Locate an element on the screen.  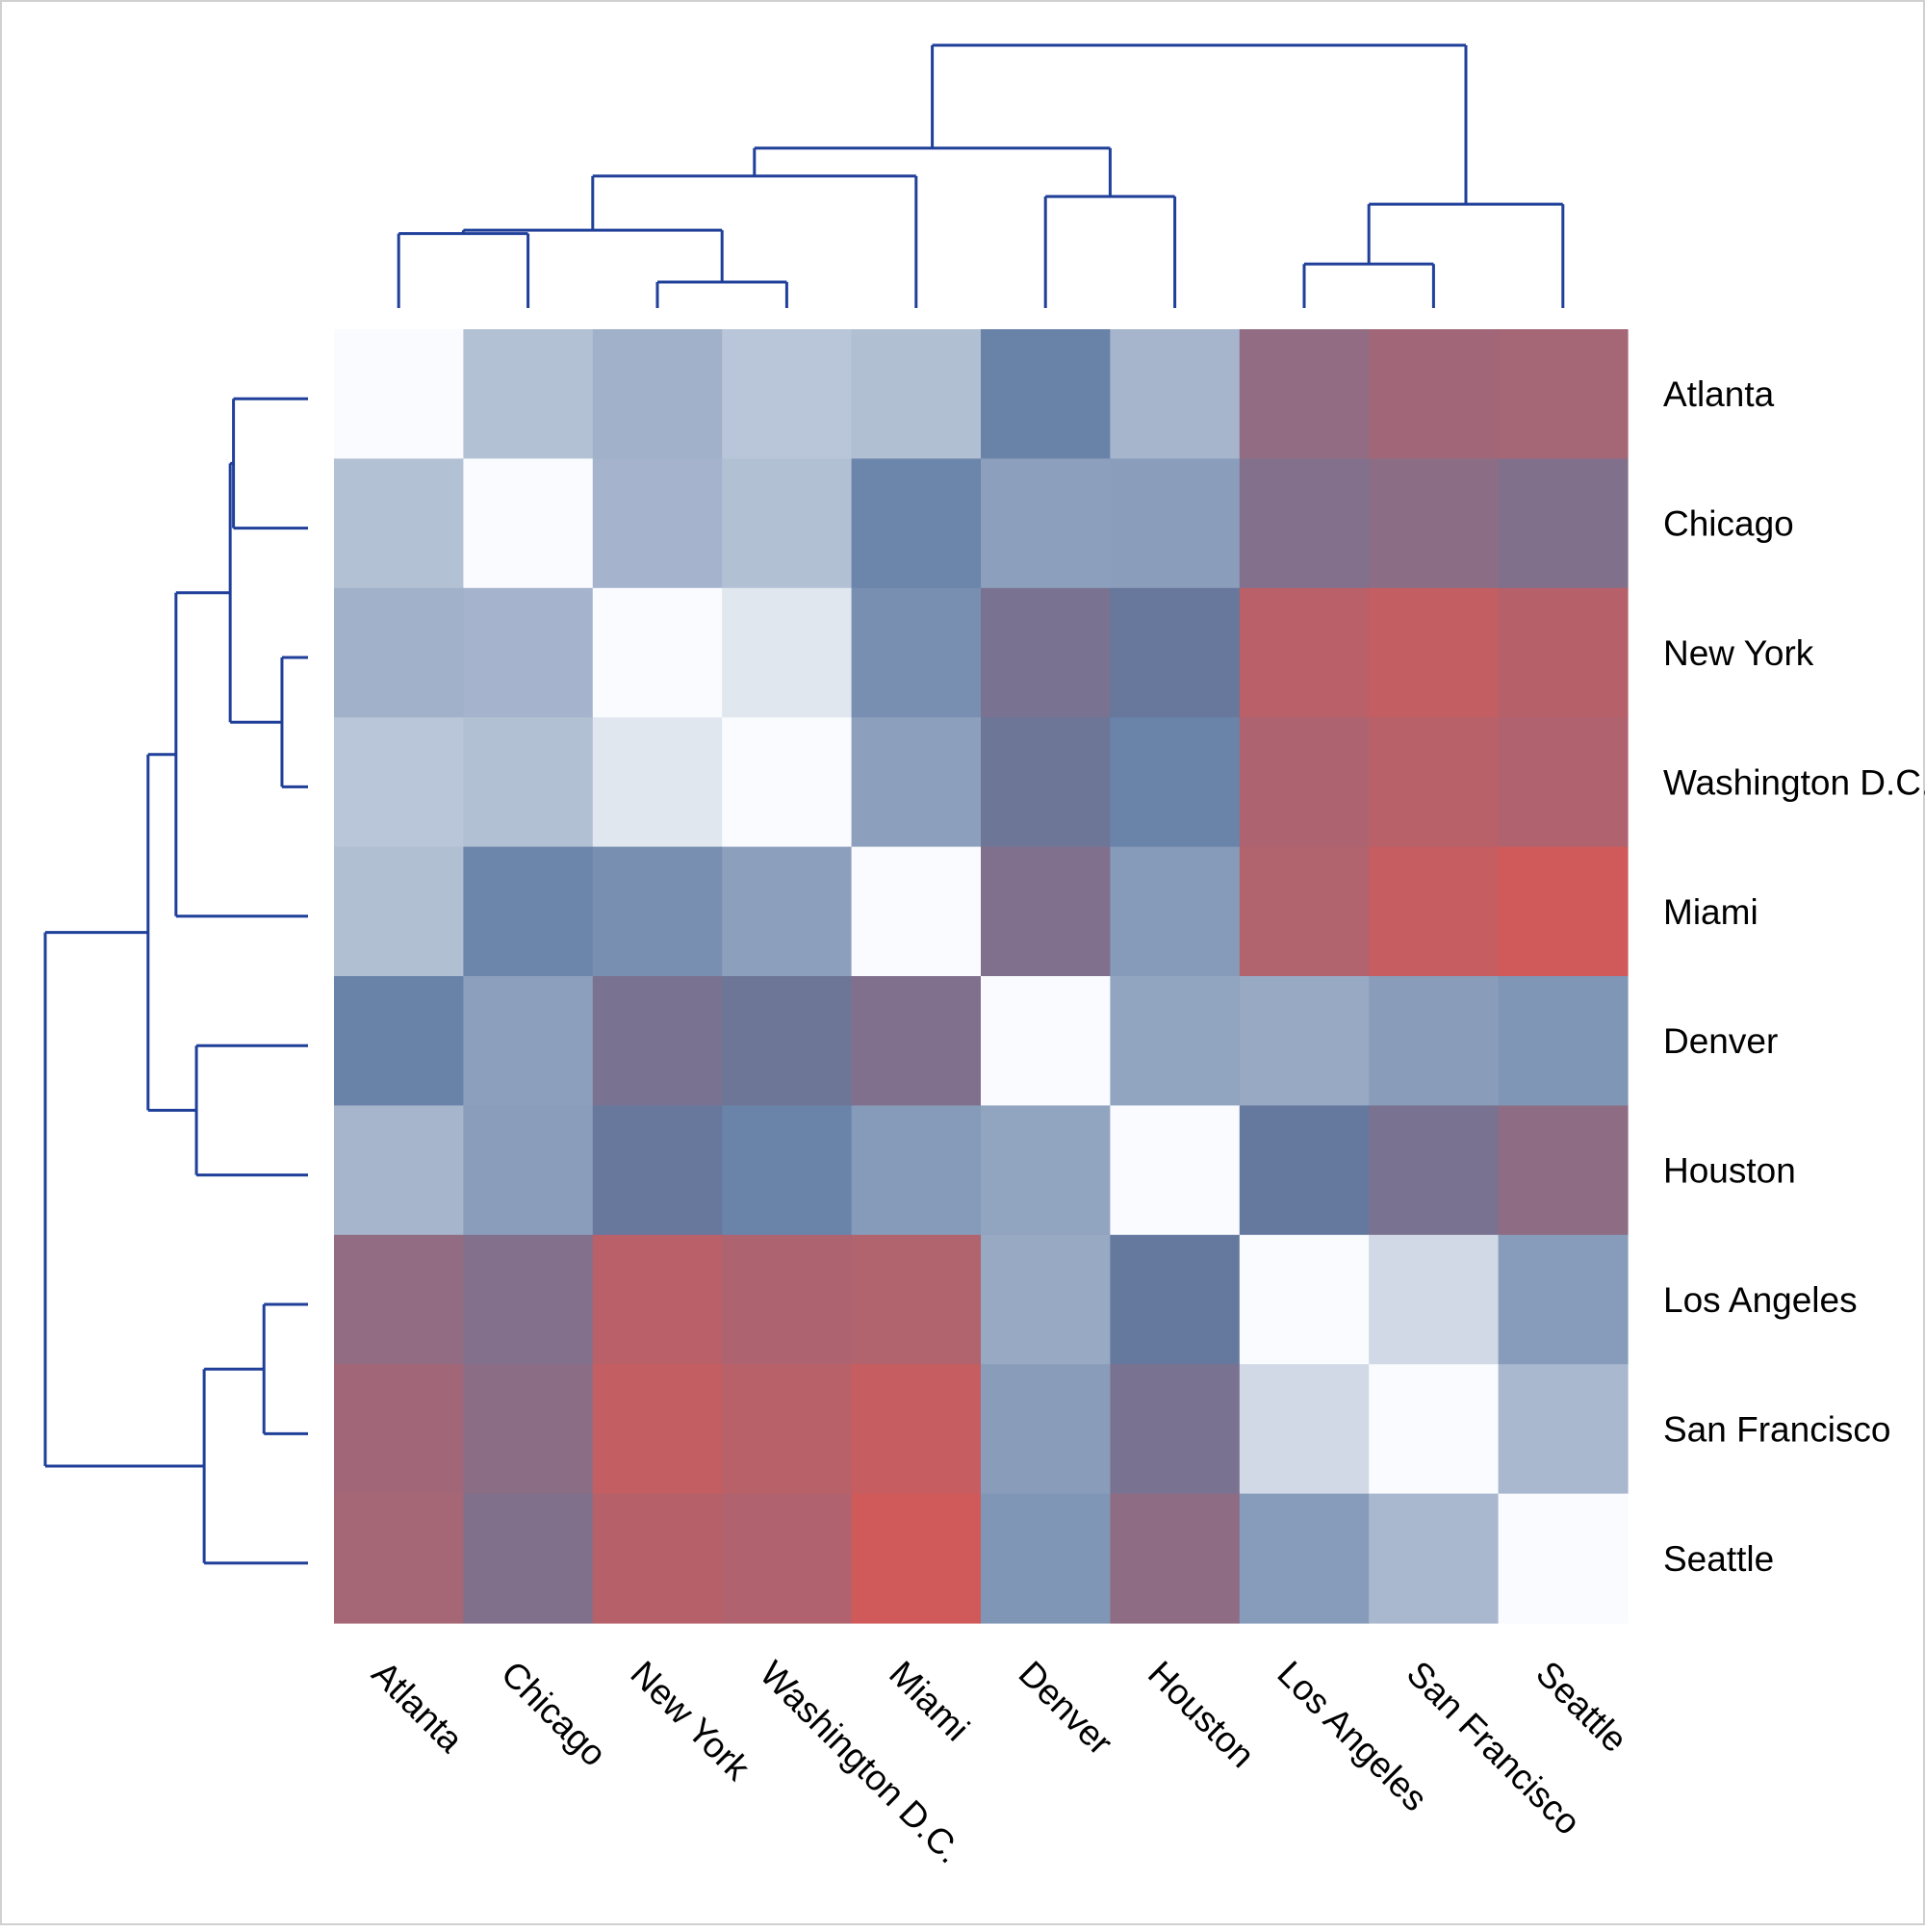
heatmap-cell-houston-houston is located at coordinates (1175, 1171).